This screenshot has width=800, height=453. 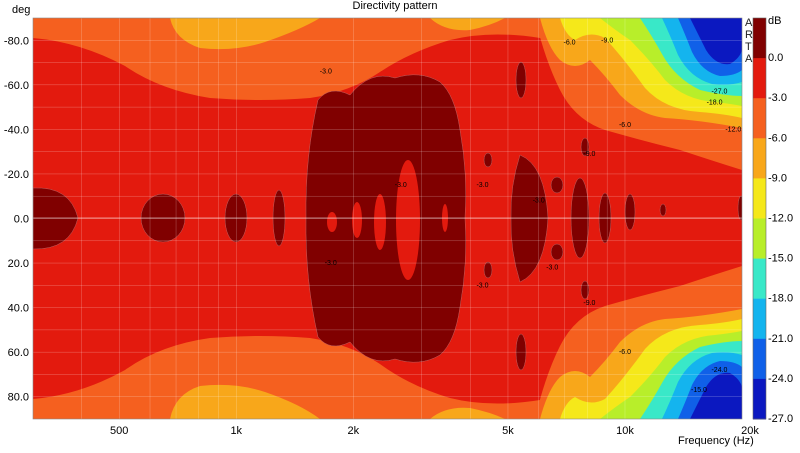 I want to click on colorbar-tick-label: -12.0, so click(x=780, y=219).